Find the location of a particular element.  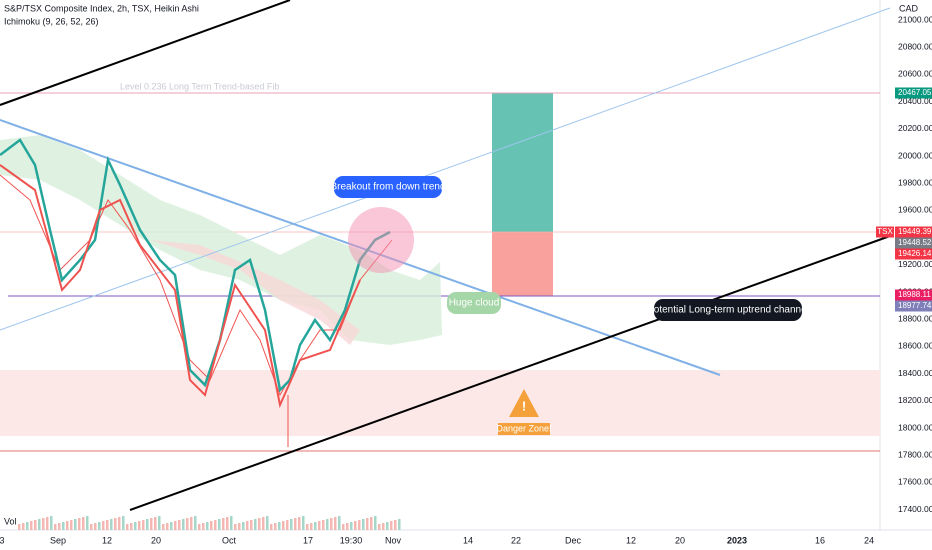

stop-box is located at coordinates (522, 264).